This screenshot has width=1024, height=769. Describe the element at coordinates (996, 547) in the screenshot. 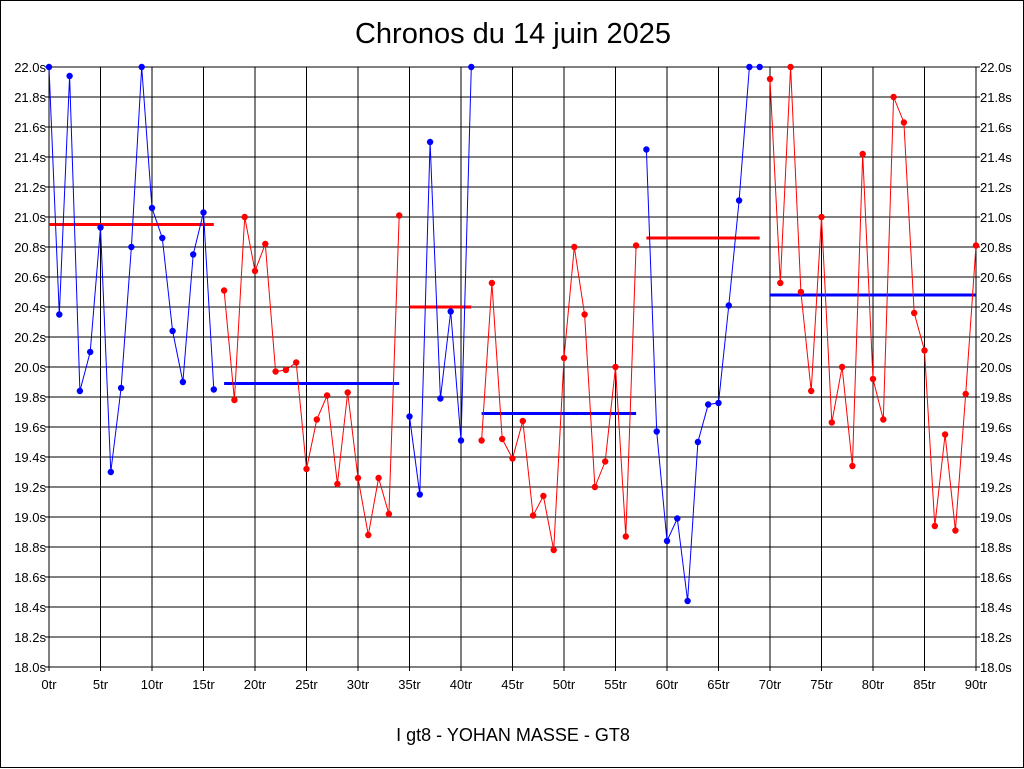

I see `y-tick-label-right: 18.8s` at that location.